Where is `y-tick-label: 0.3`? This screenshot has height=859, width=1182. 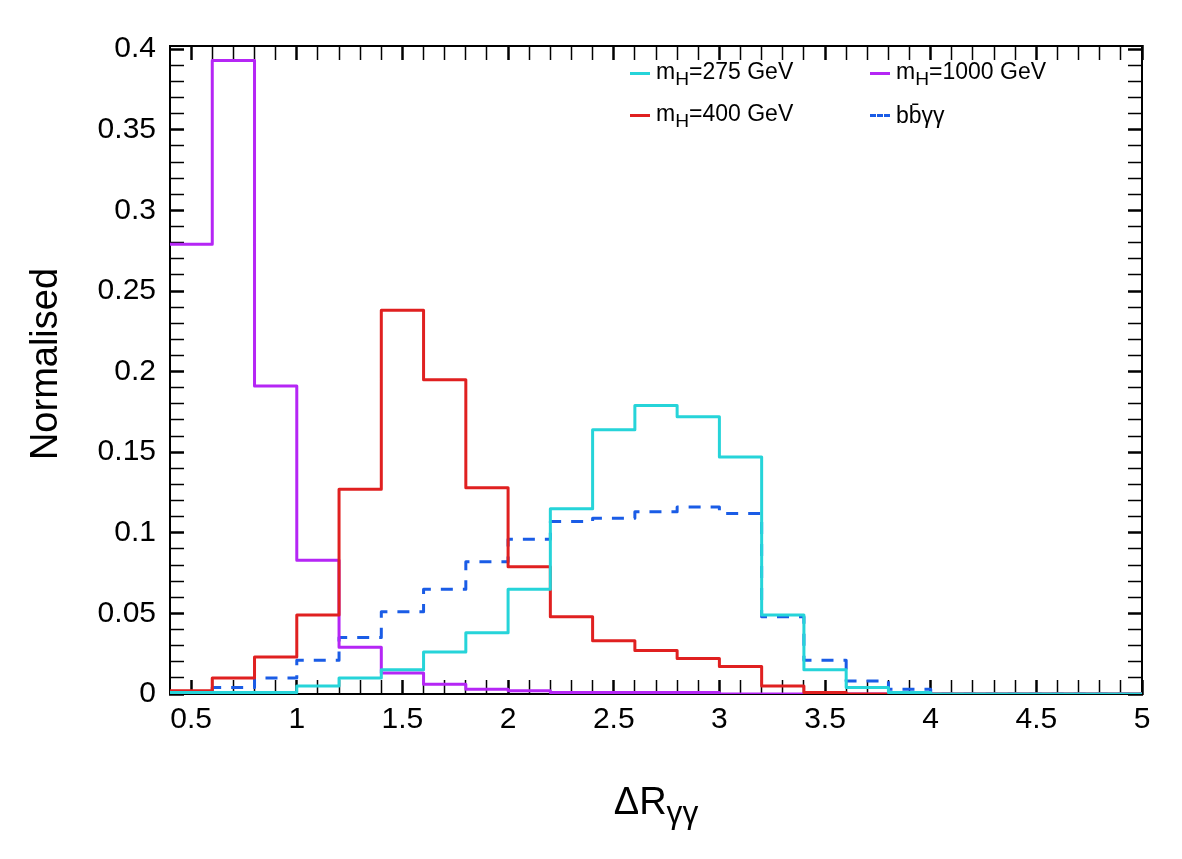 y-tick-label: 0.3 is located at coordinates (135, 208).